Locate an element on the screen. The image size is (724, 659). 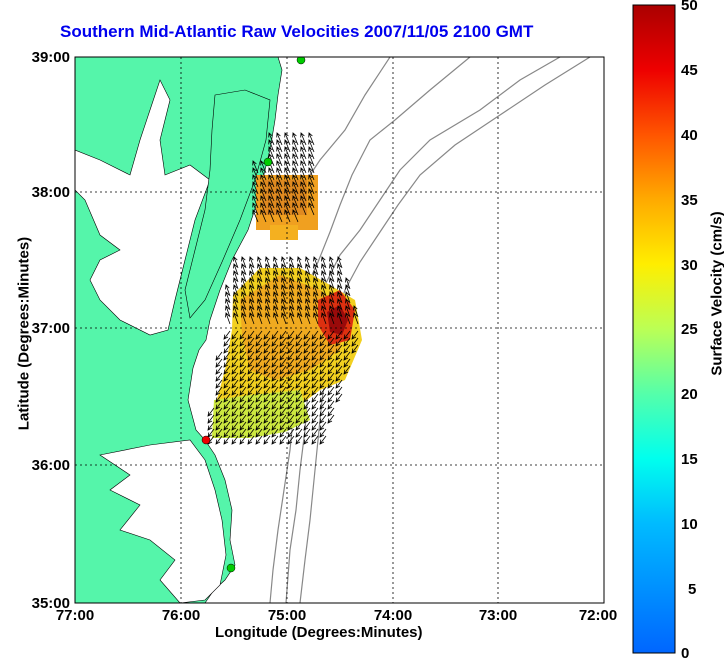
y-tick-label: 37:00 is located at coordinates (51, 328).